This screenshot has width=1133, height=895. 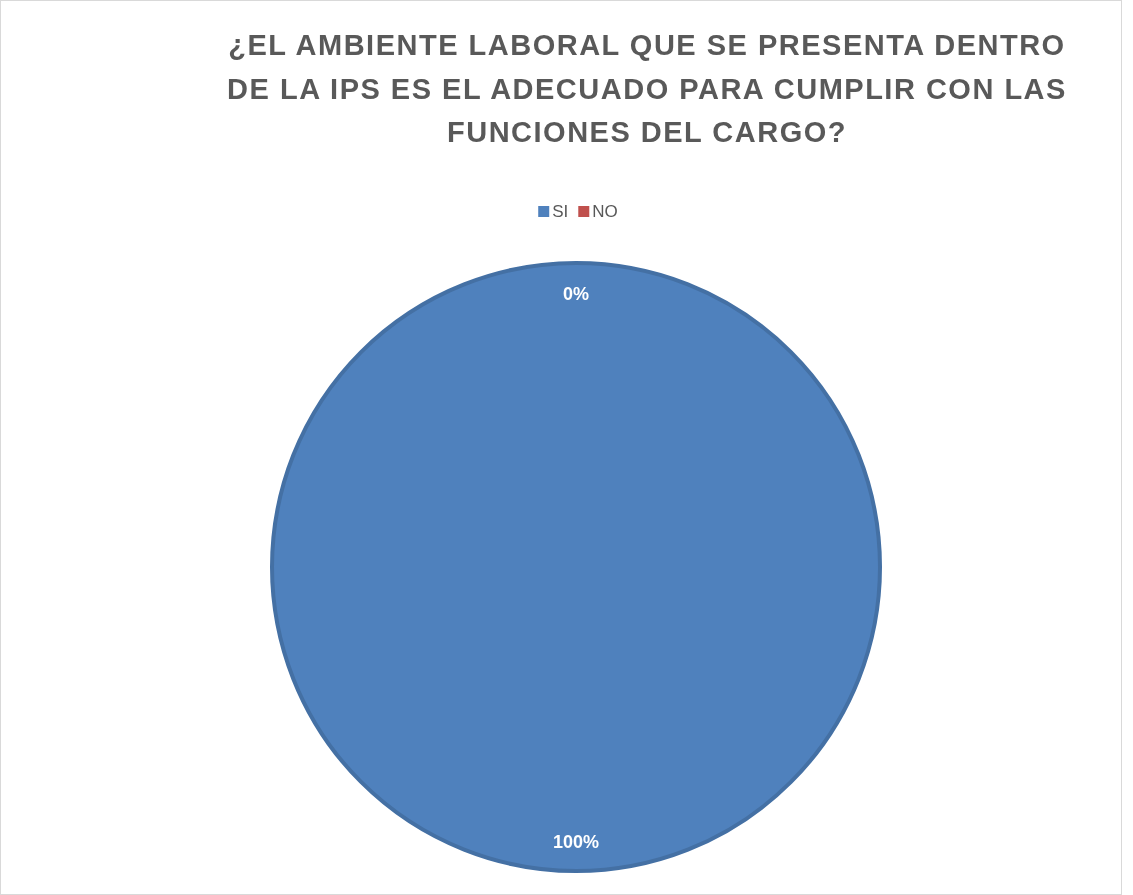 What do you see at coordinates (560, 211) in the screenshot?
I see `legend-label: SI` at bounding box center [560, 211].